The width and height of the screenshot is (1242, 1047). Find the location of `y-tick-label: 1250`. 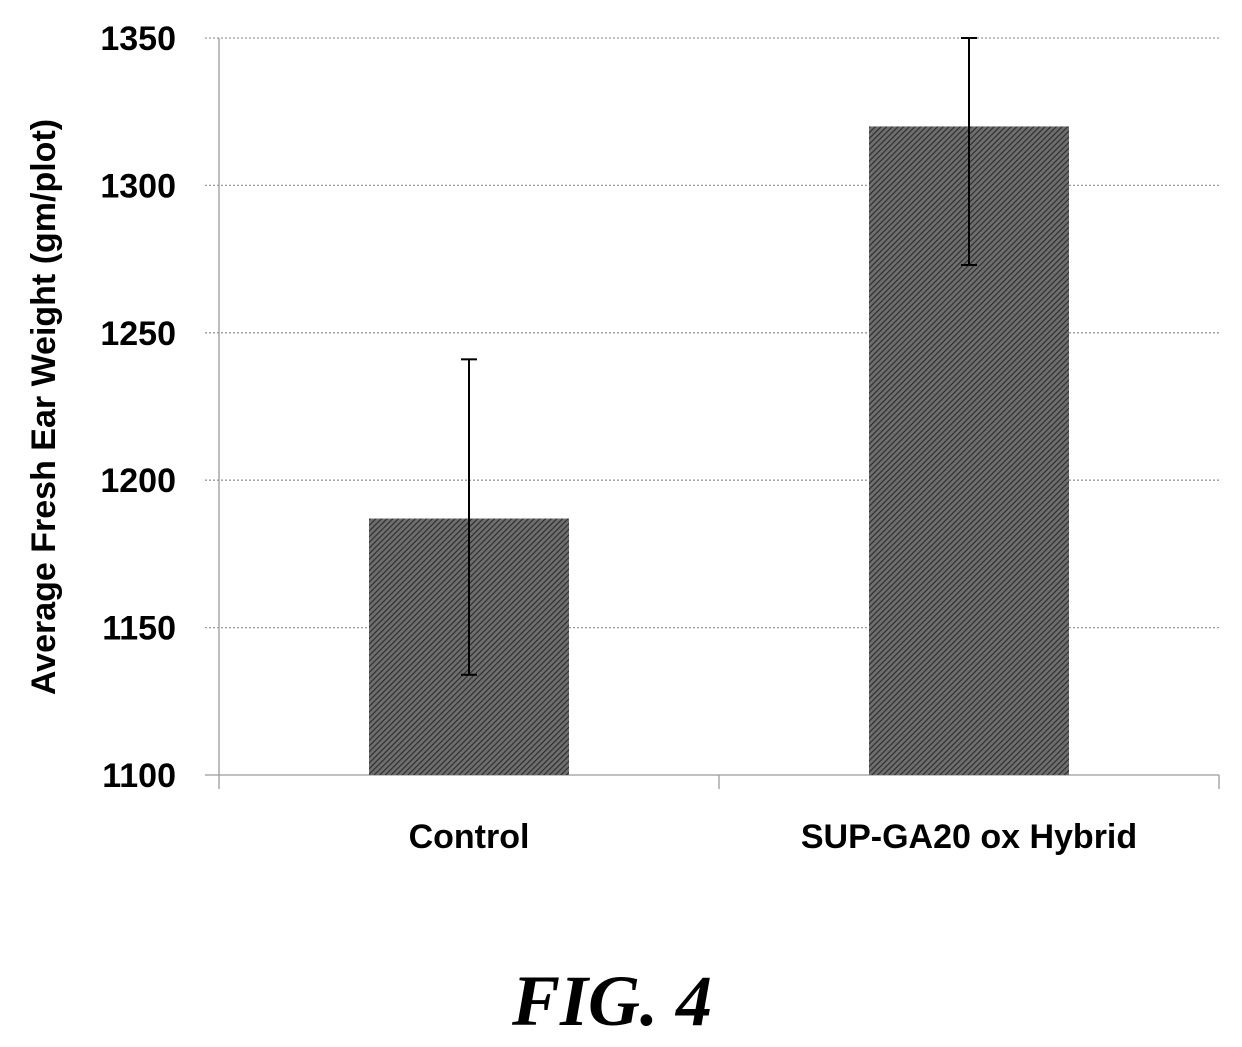

y-tick-label: 1250 is located at coordinates (138, 334).